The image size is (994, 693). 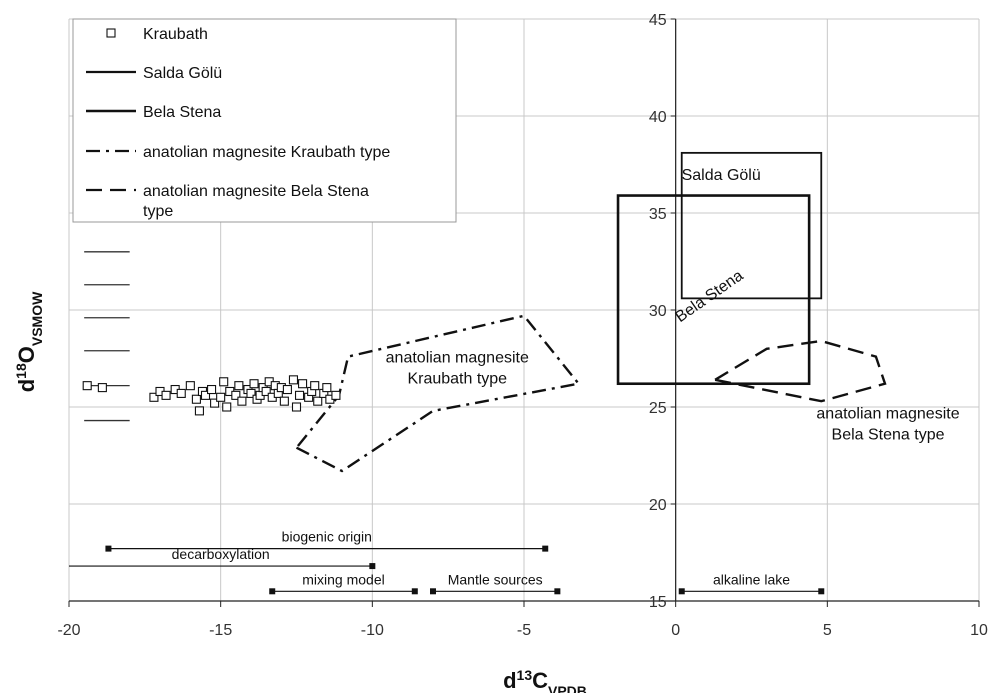 What do you see at coordinates (525, 675) in the screenshot?
I see `axis-label-part: 13` at bounding box center [525, 675].